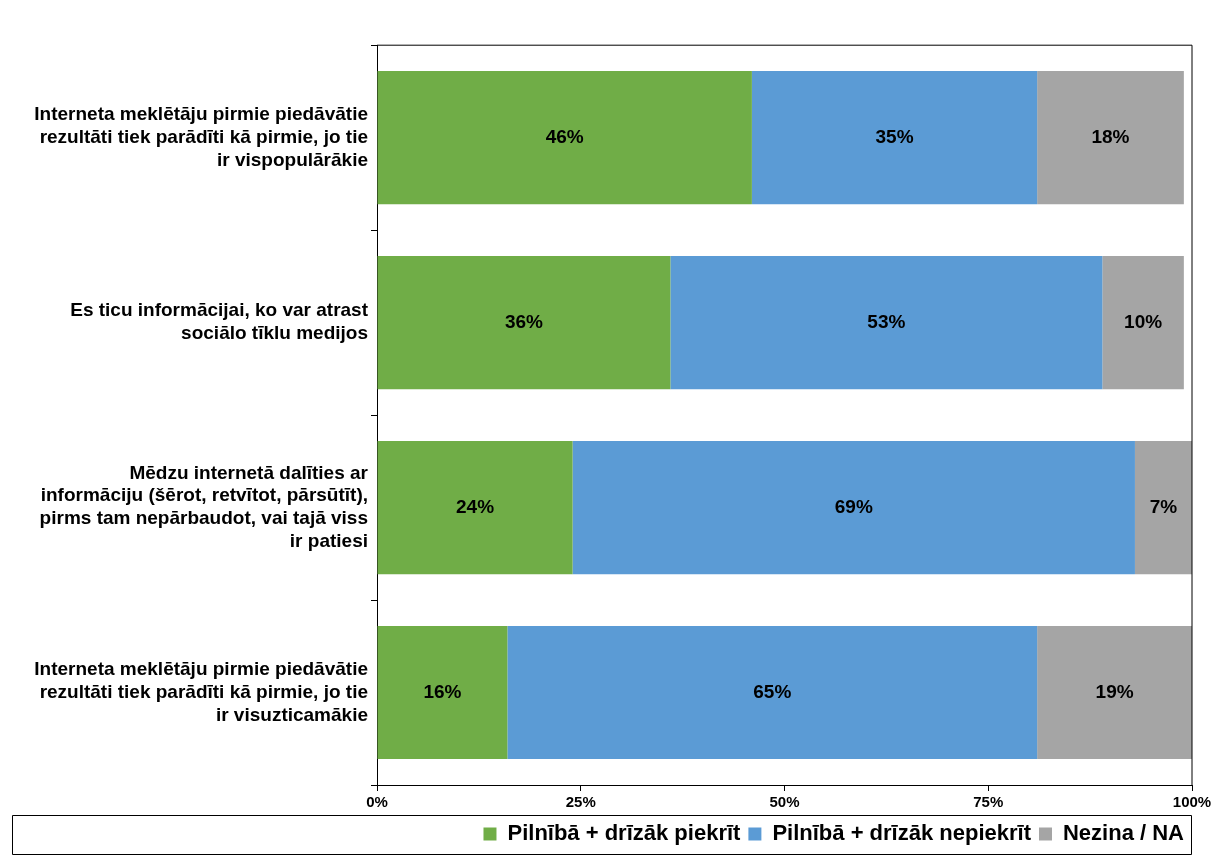  What do you see at coordinates (902, 833) in the screenshot?
I see `legend-label: Pilnībā + drīzāk nepiekrīt` at bounding box center [902, 833].